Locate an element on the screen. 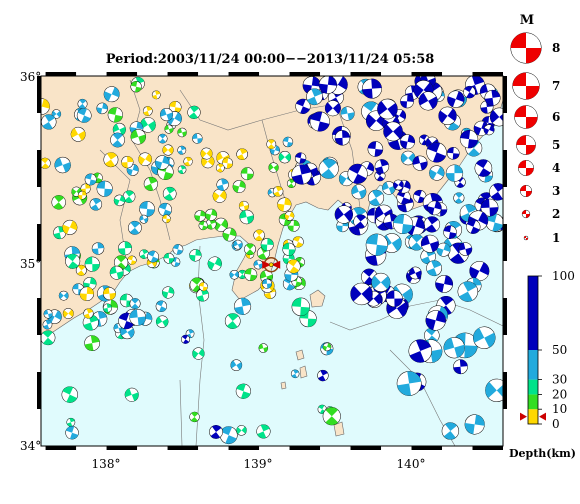 The height and width of the screenshot is (504, 580). legend-beachball-m8 is located at coordinates (526, 48).